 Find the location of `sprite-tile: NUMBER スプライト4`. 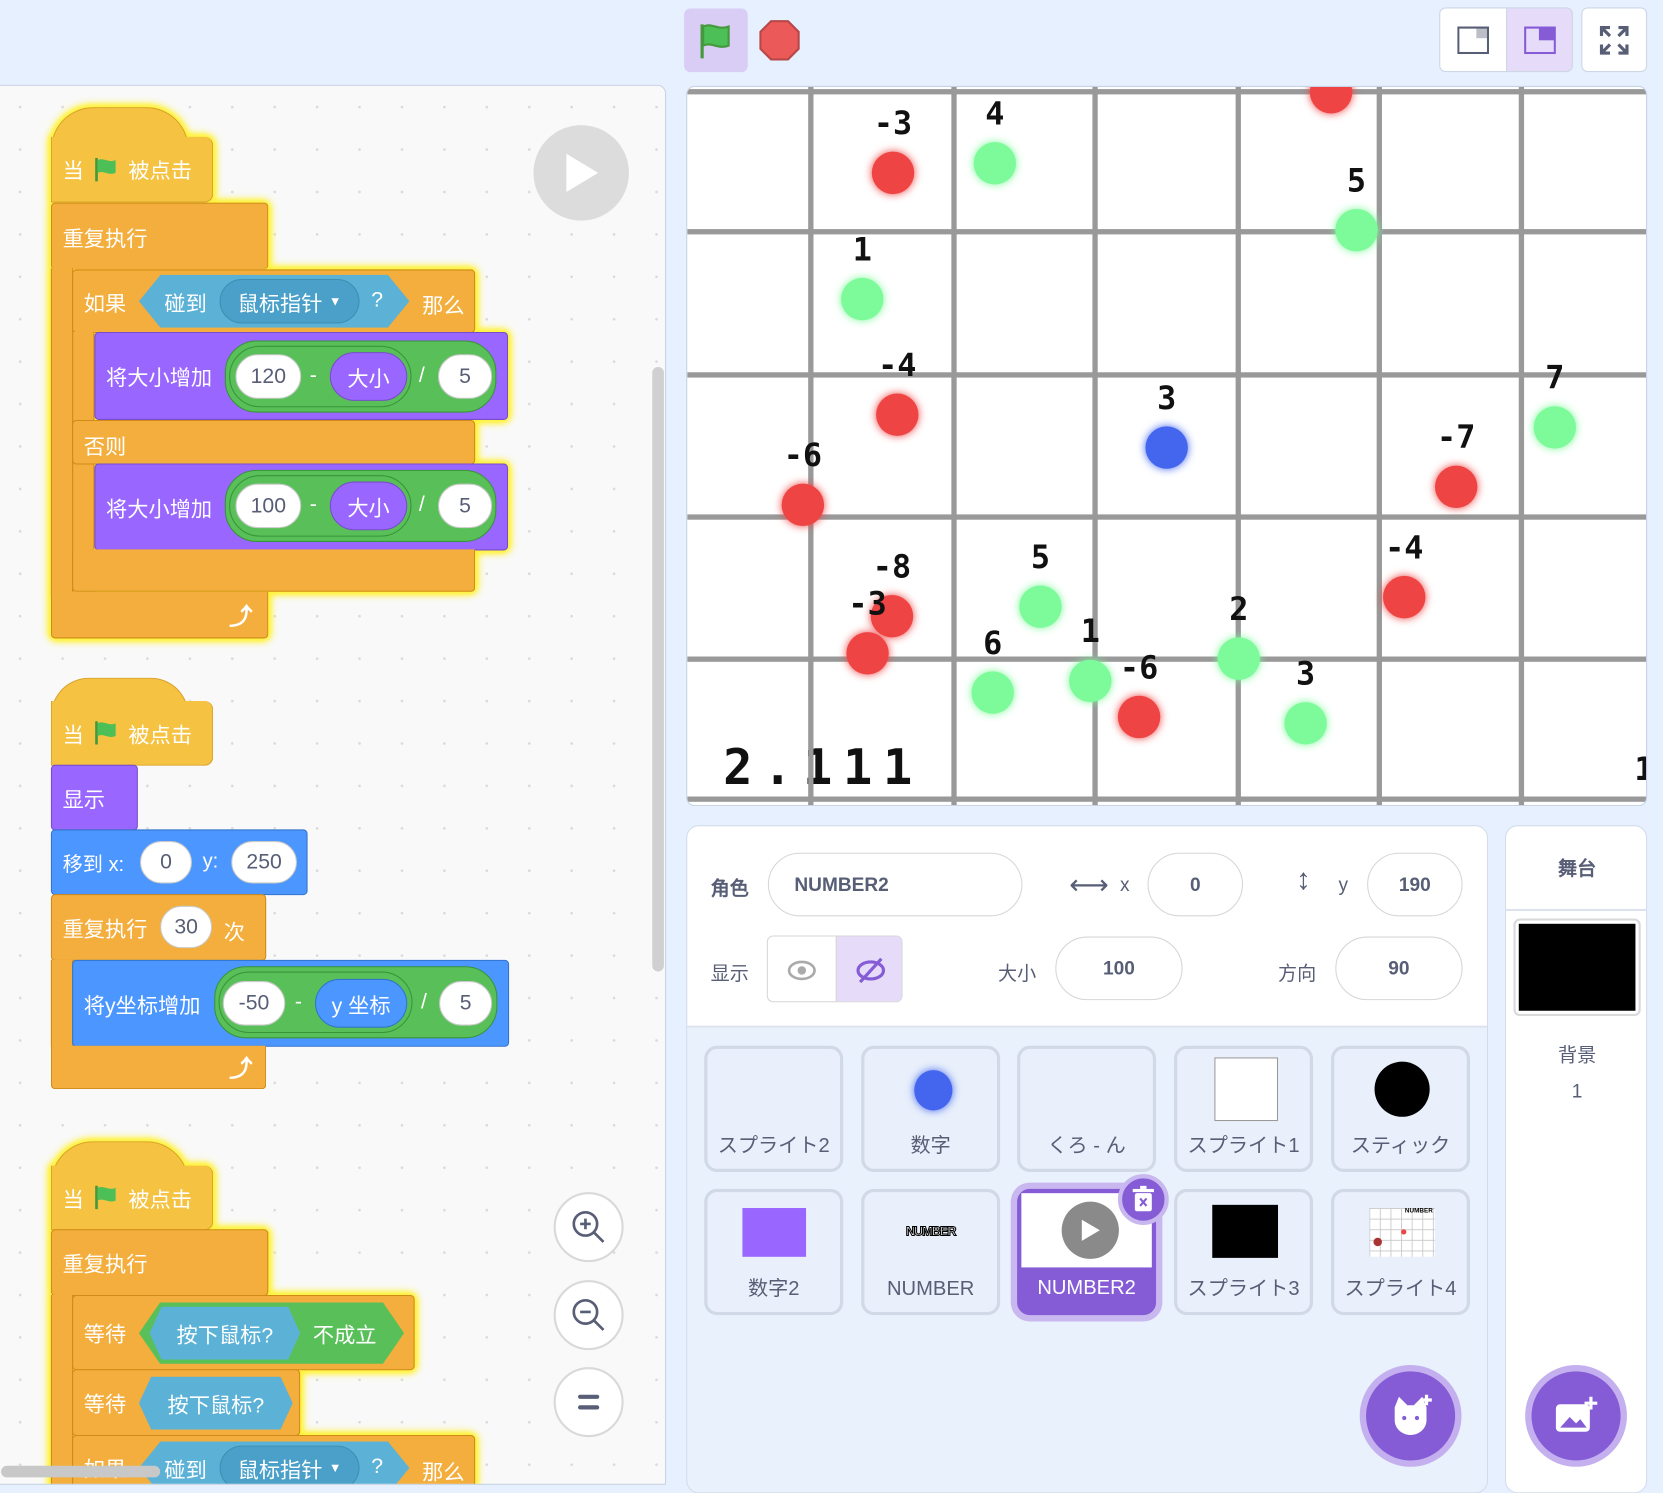

sprite-tile: NUMBER スプライト4 is located at coordinates (1400, 1252).